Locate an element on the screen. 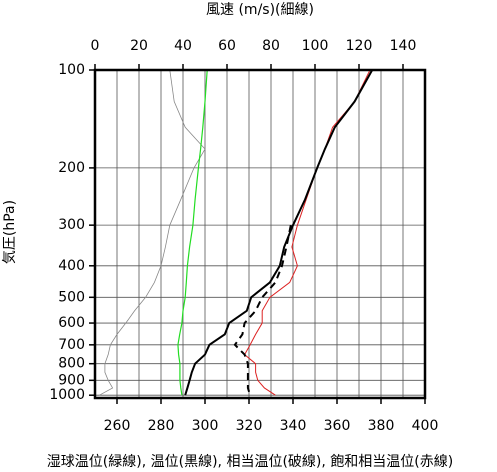 This screenshot has height=472, width=497. y-tick-label: 700 is located at coordinates (71, 345).